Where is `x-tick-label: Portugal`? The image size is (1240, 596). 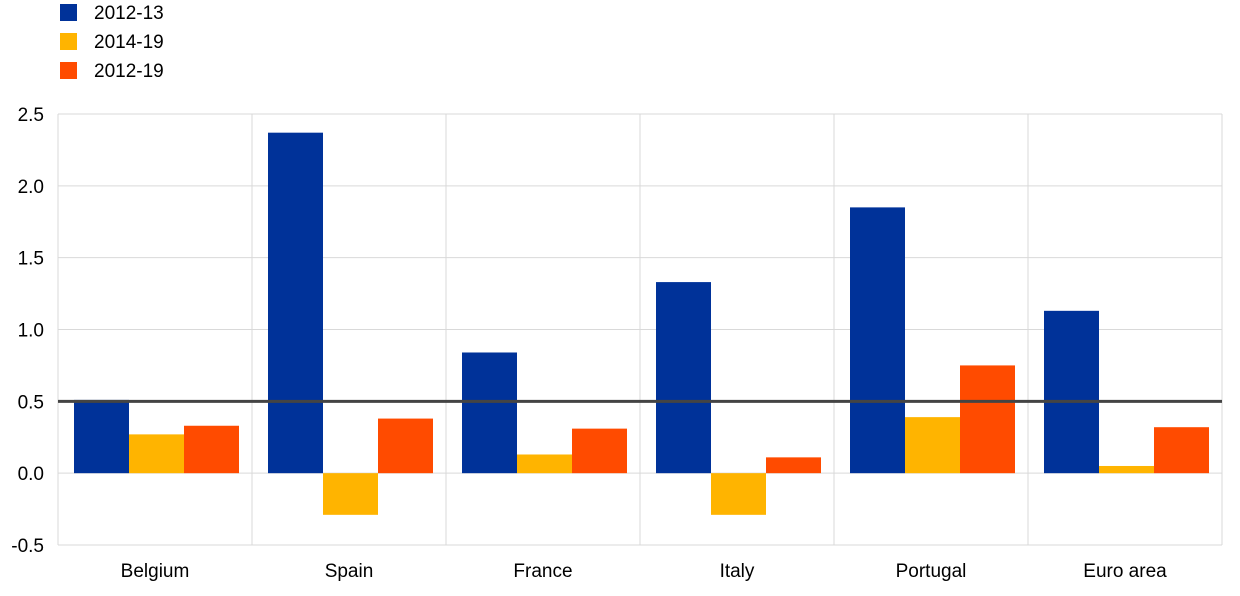 x-tick-label: Portugal is located at coordinates (931, 571).